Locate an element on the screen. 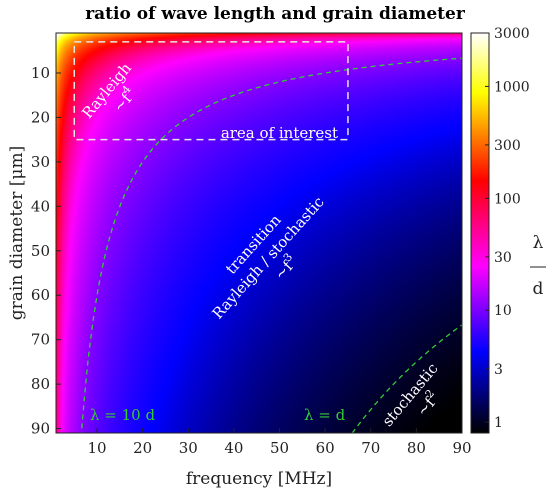 This screenshot has width=550, height=494. x-axis: 10 20 30 40 50 60 70 80 90 is located at coordinates (280, 442).